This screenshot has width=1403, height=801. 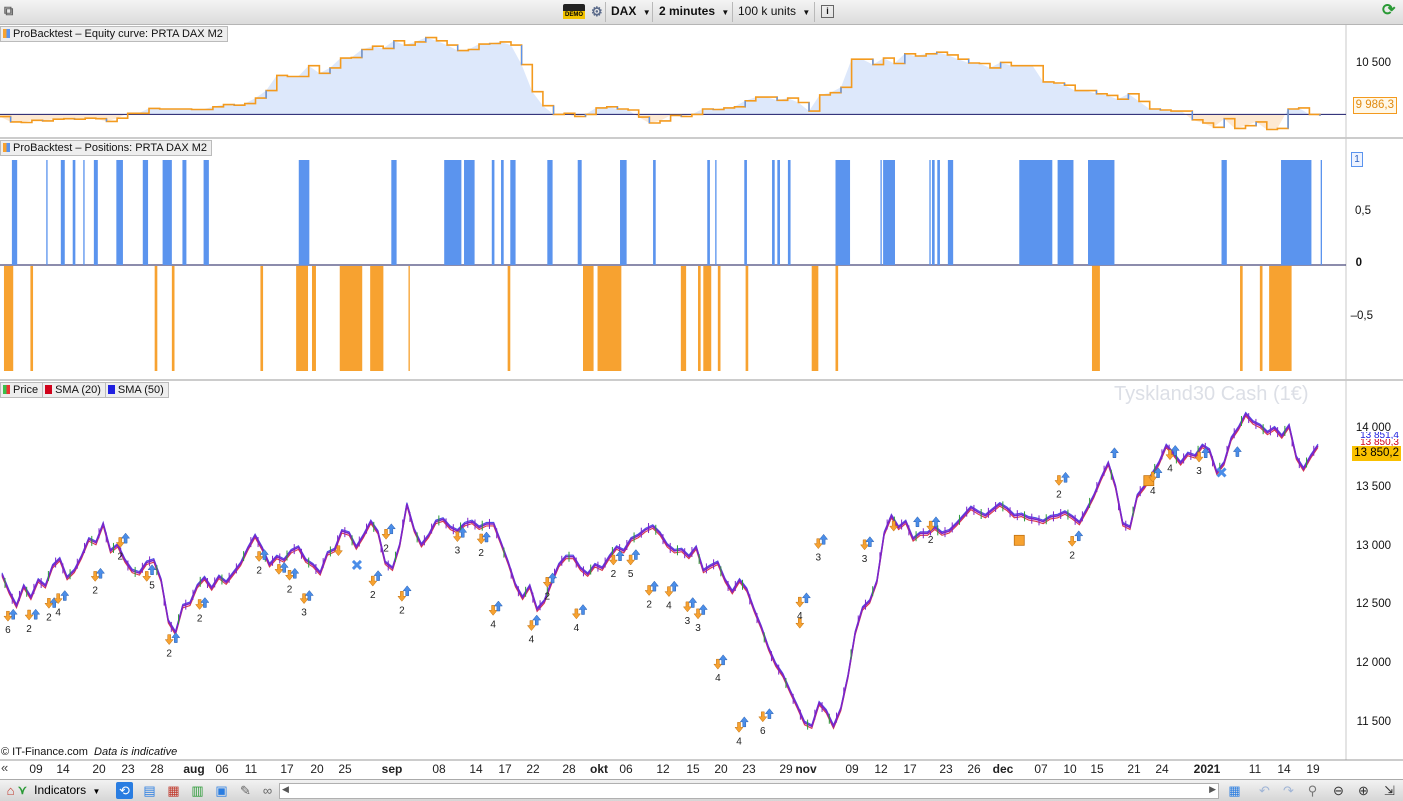 I want to click on signal-count-label: 5, so click(x=631, y=574).